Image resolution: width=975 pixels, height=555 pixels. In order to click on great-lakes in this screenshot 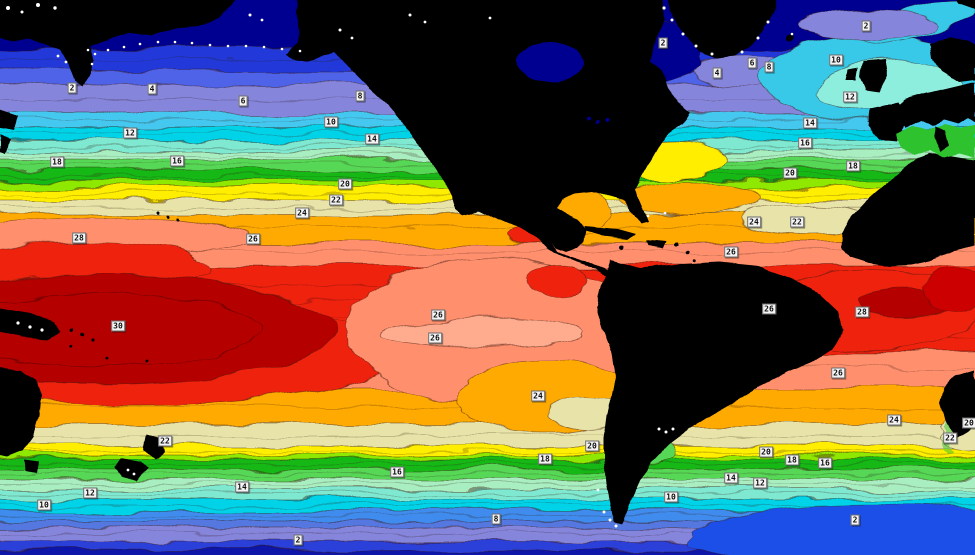, I will do `click(598, 120)`.